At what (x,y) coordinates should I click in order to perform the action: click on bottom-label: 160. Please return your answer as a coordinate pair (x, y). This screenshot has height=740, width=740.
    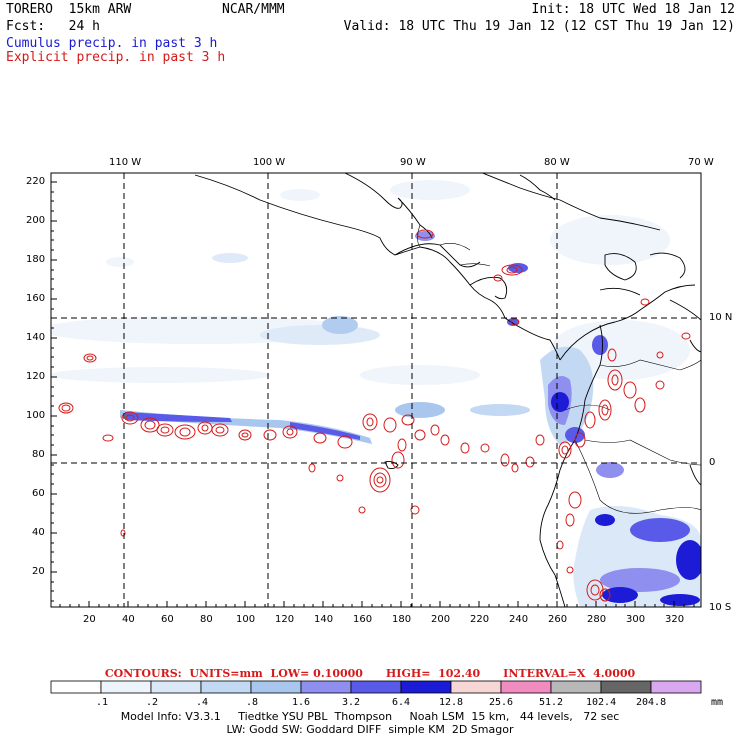
    Looking at the image, I should click on (363, 619).